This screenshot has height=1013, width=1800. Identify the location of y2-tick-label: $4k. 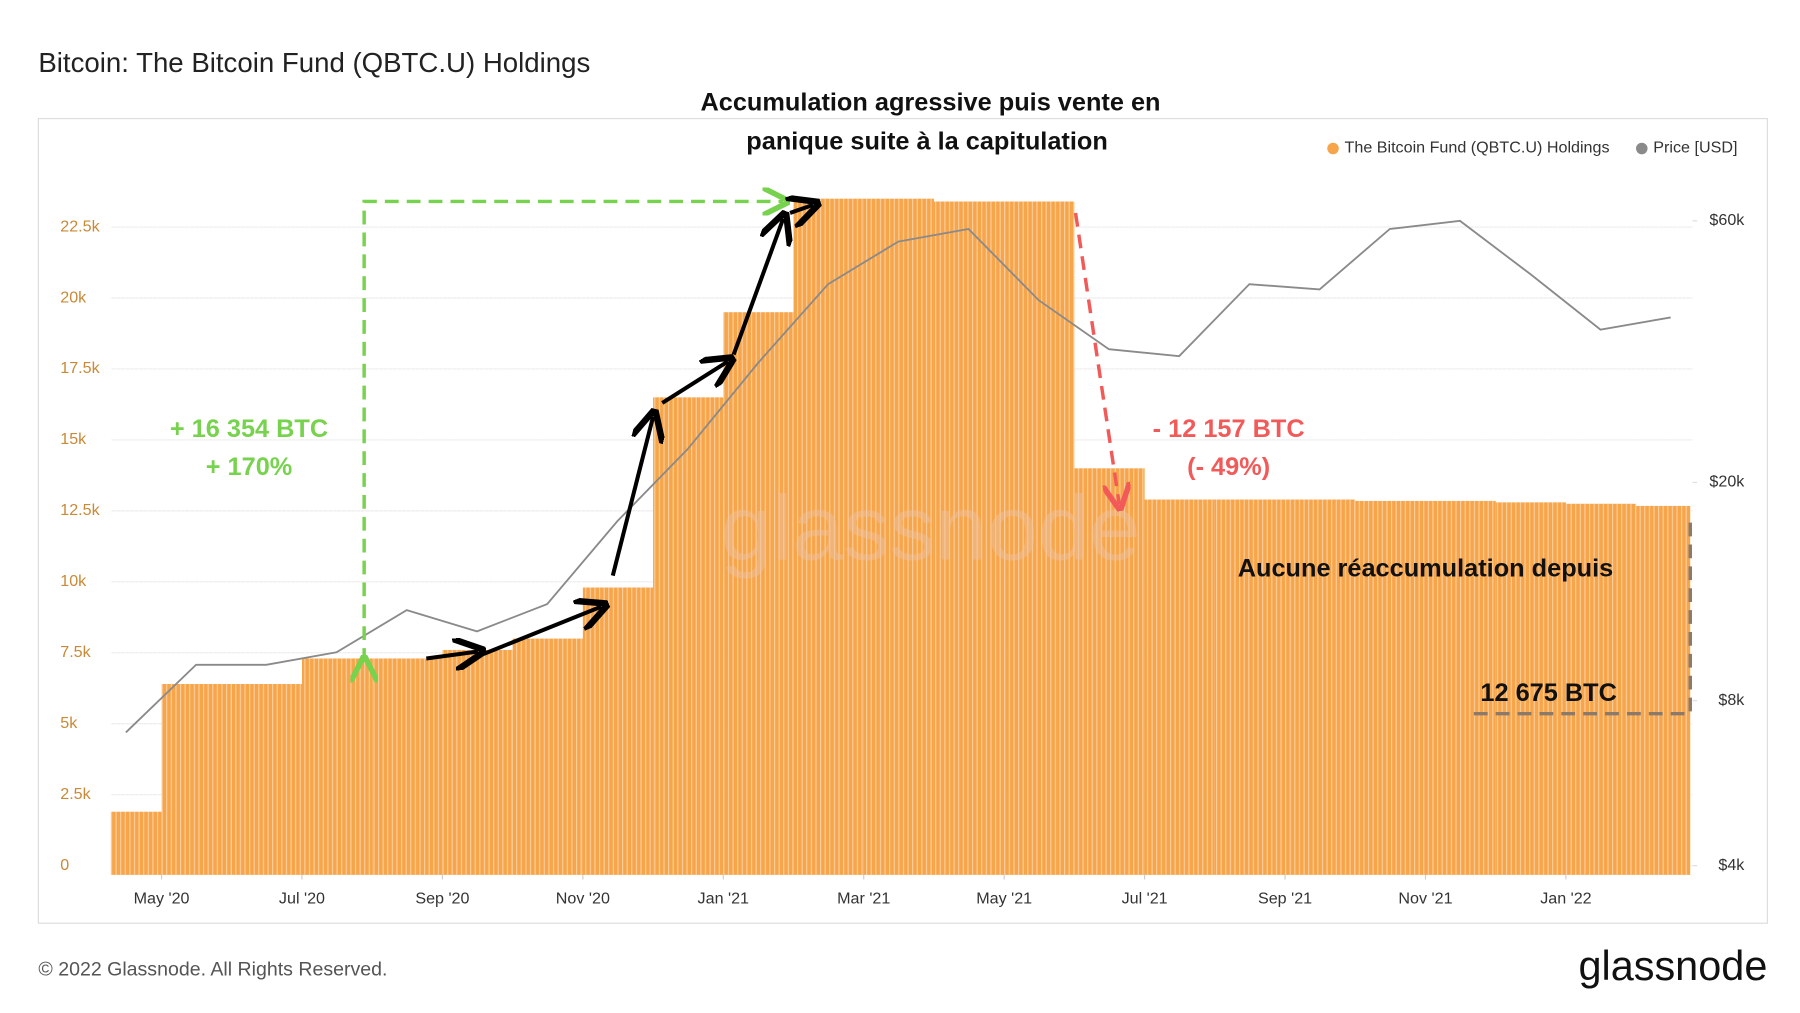
(1731, 865).